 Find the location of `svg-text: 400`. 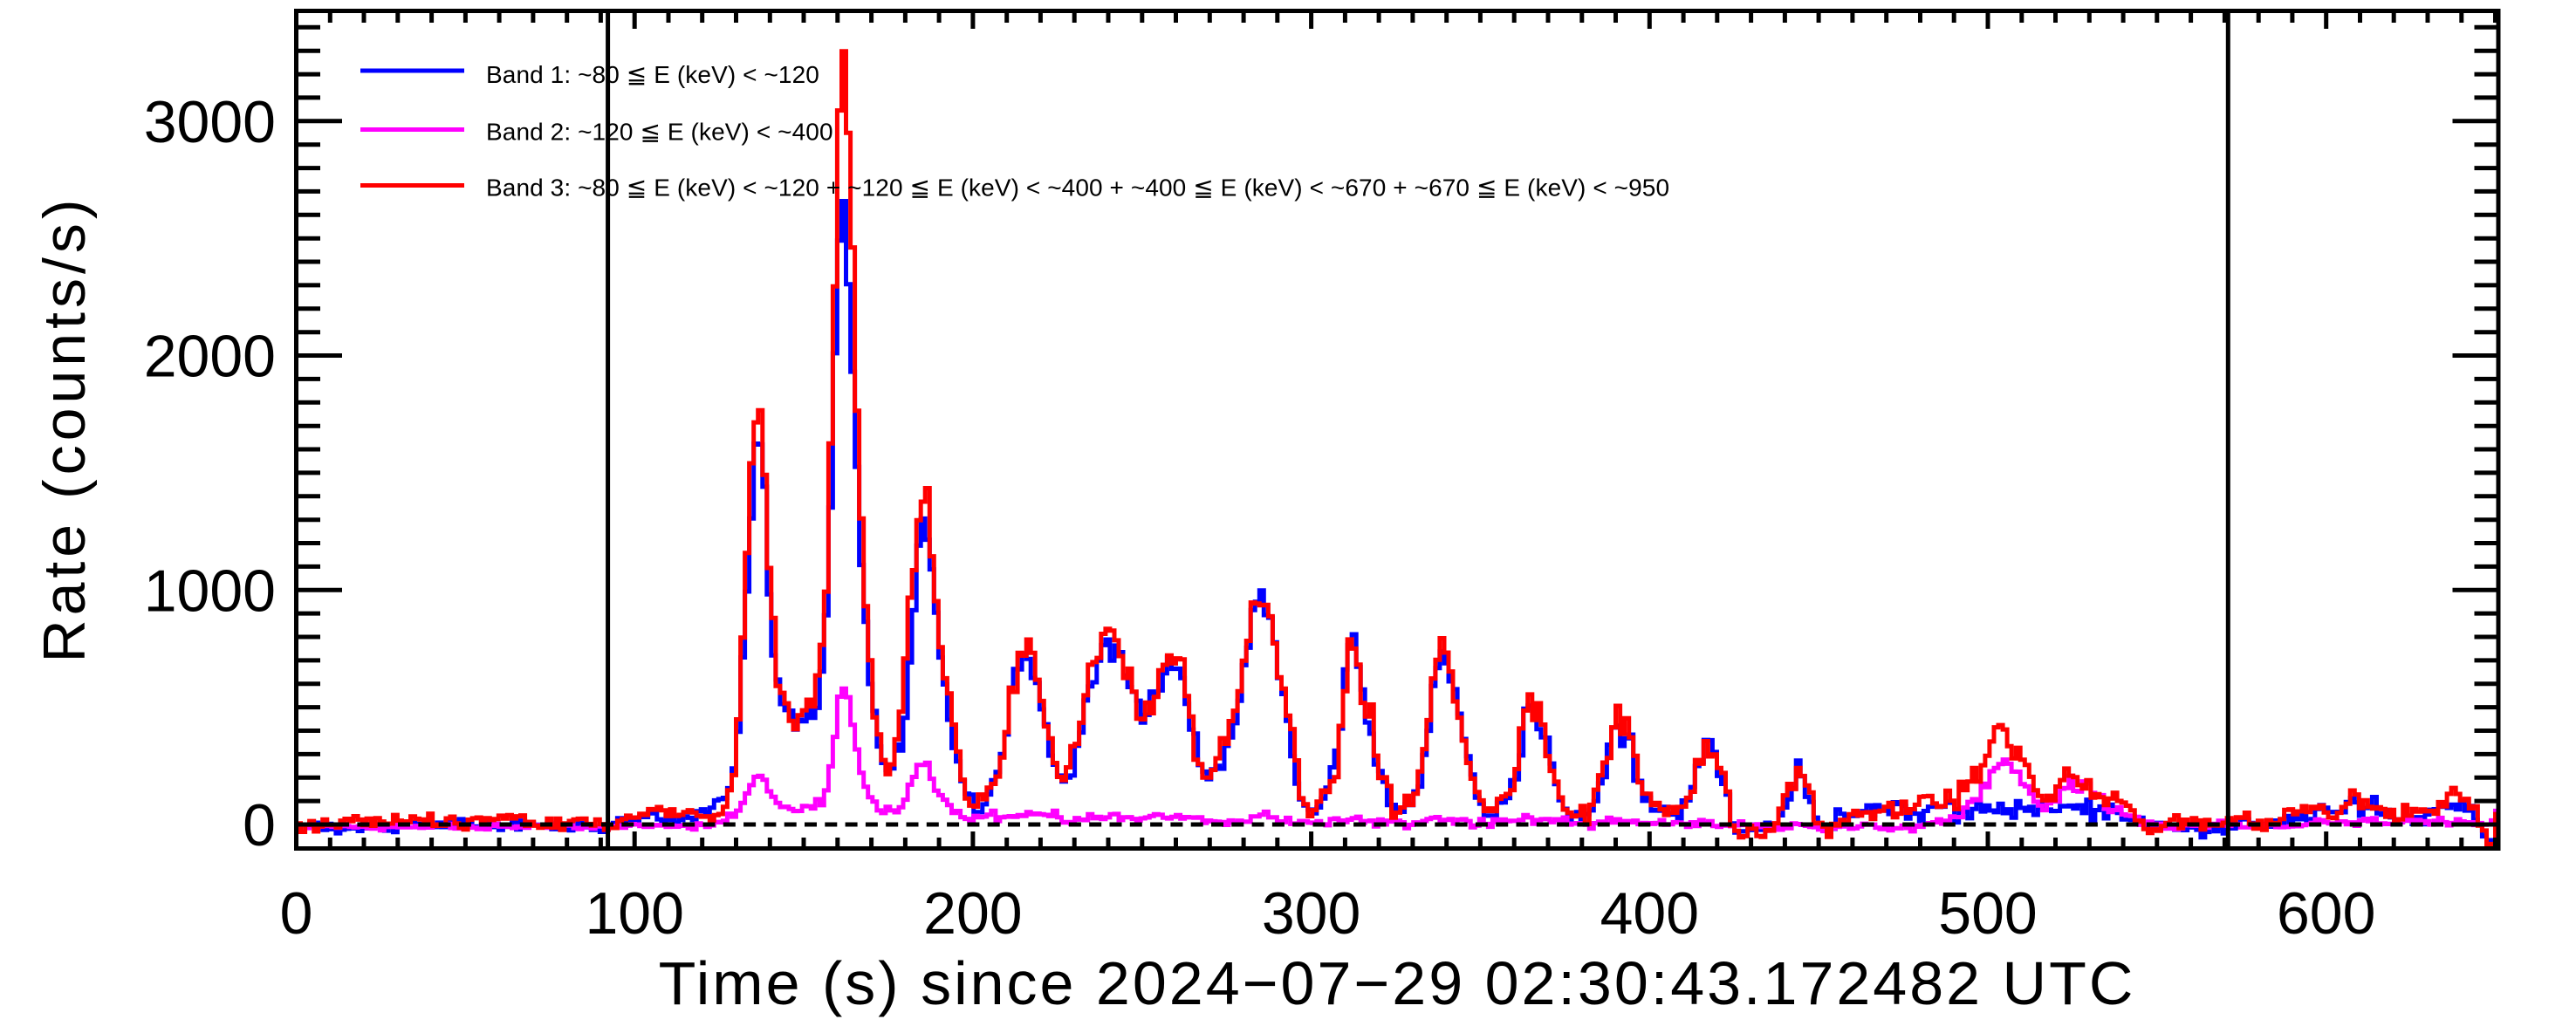

svg-text: 400 is located at coordinates (1650, 914).